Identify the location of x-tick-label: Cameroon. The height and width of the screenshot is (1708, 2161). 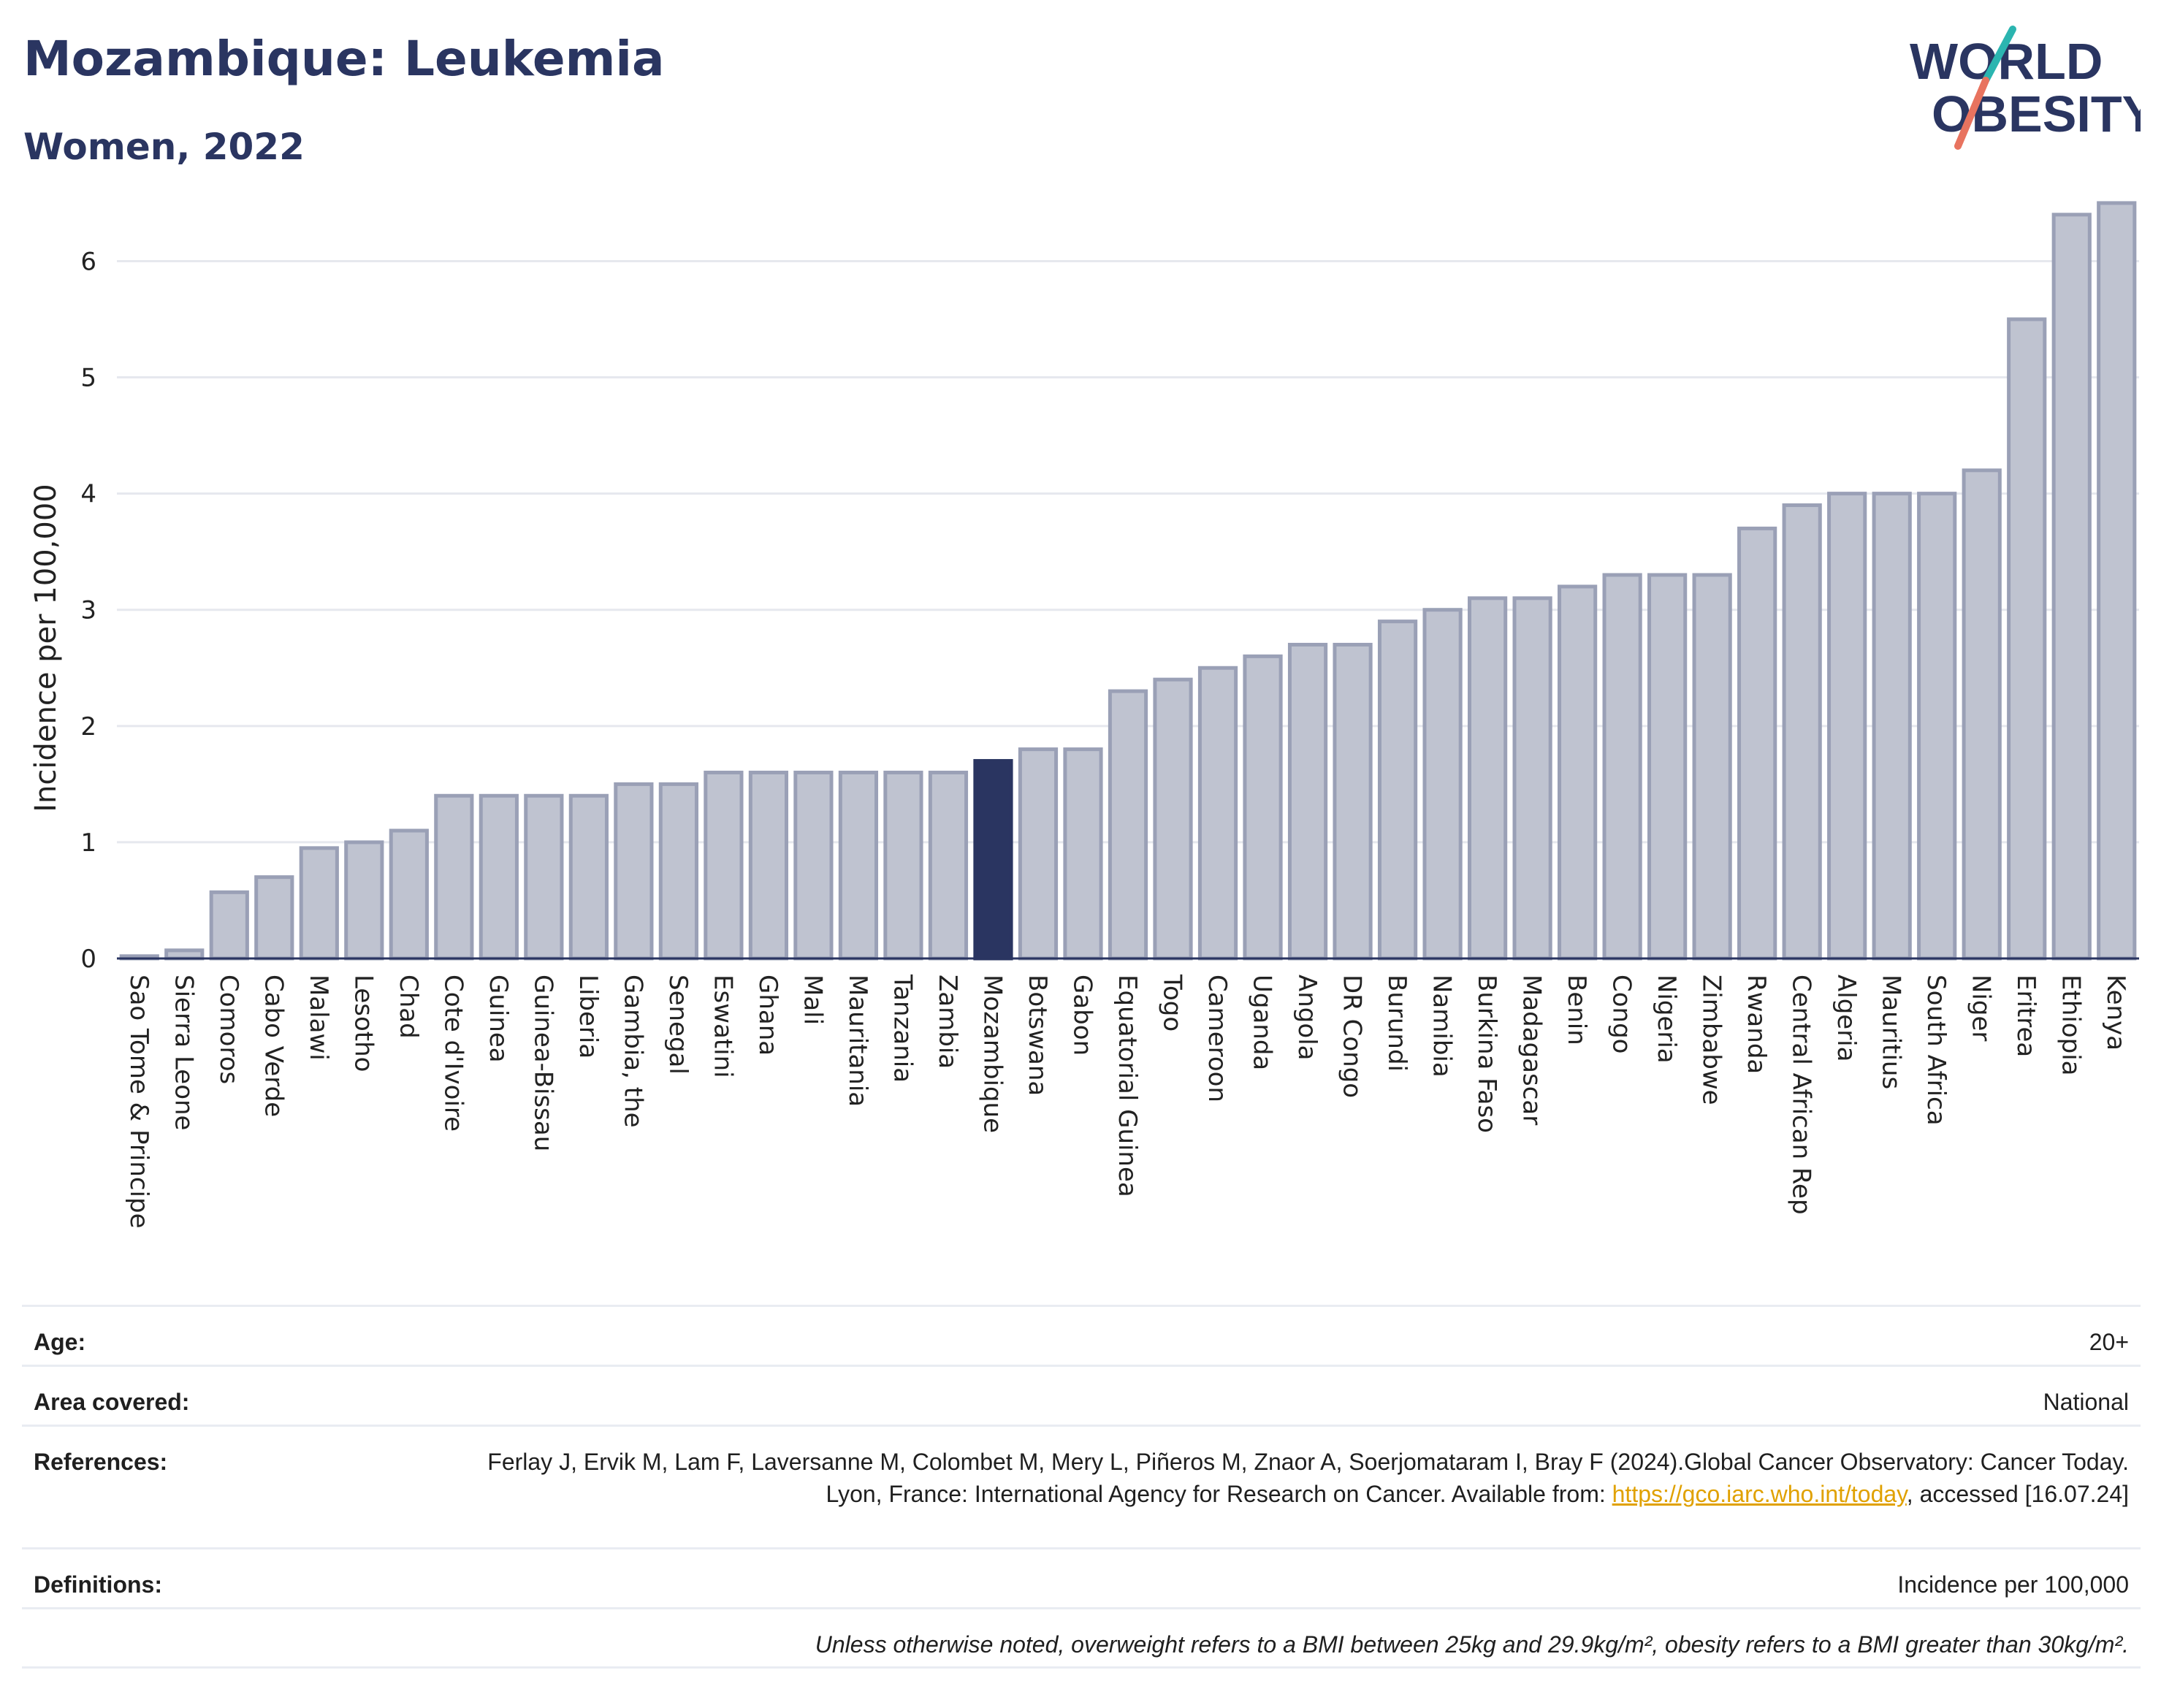
(1217, 1038).